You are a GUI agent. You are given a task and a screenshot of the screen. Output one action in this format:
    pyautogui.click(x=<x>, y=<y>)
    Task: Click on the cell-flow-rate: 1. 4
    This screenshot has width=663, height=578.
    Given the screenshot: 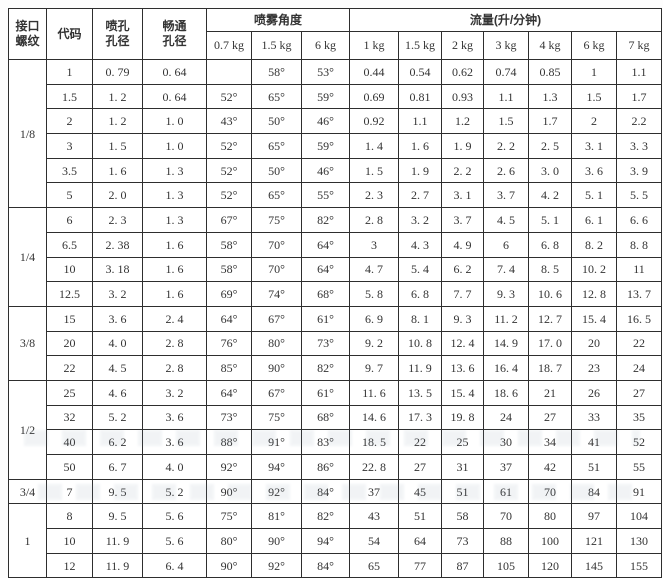 What is the action you would take?
    pyautogui.click(x=374, y=146)
    